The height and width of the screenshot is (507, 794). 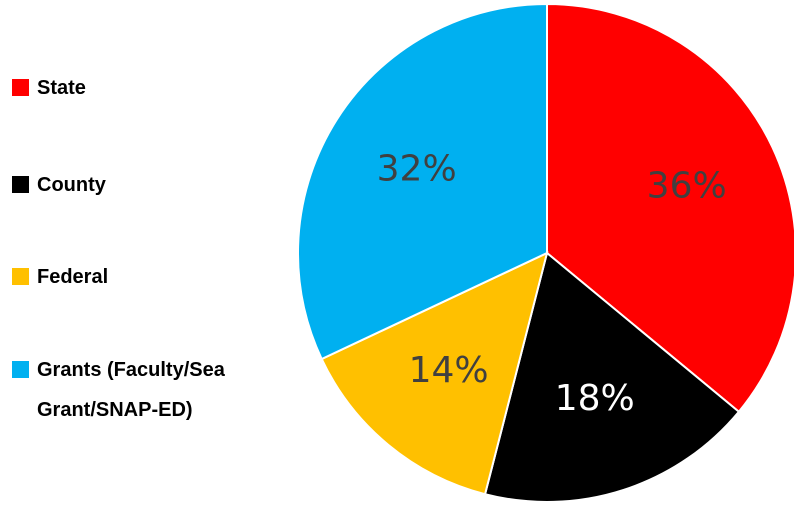 What do you see at coordinates (131, 390) in the screenshot?
I see `legend-label: Grants (Faculty/Sea Grant/SNAP-ED)` at bounding box center [131, 390].